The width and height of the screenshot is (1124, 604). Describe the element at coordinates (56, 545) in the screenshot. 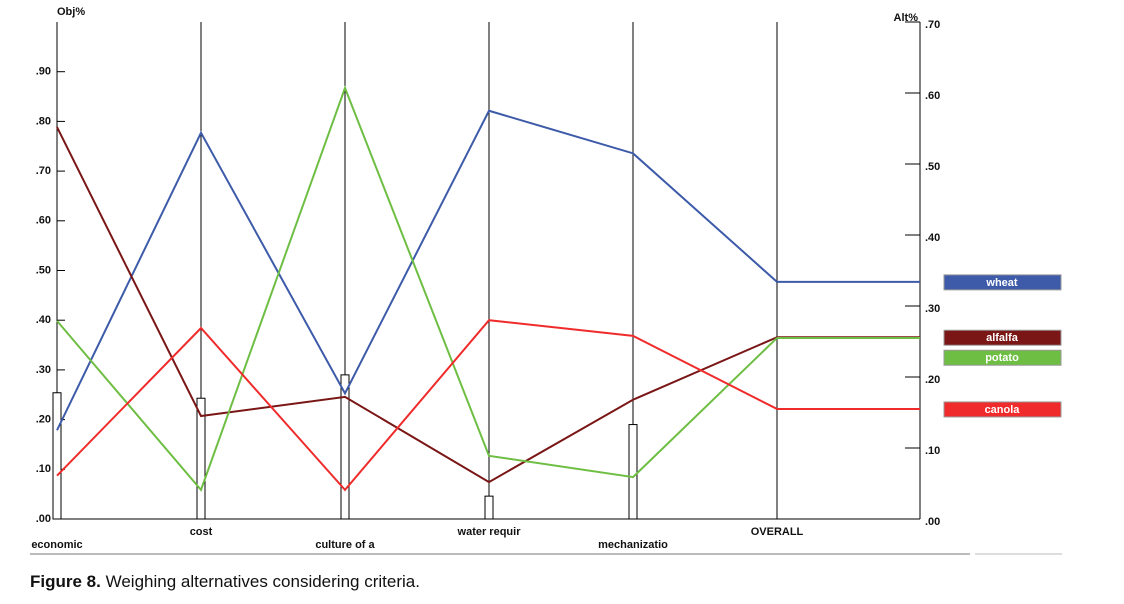

I see `x-tick-label: economic` at that location.